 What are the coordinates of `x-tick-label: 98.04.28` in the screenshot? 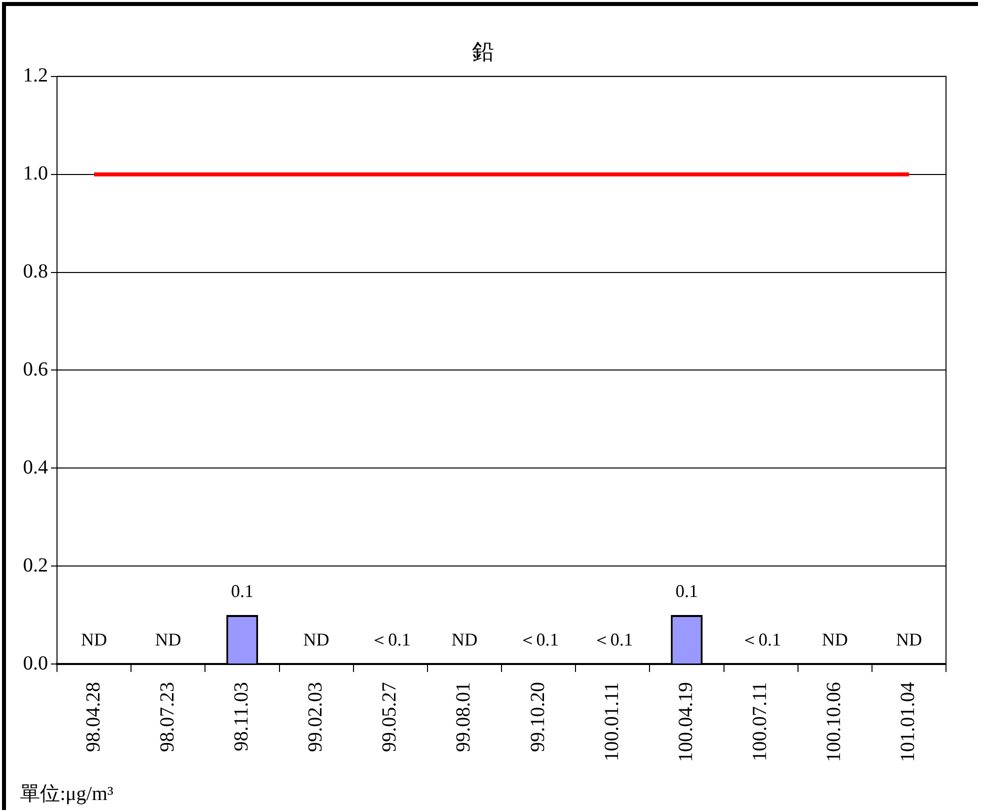 It's located at (93, 717).